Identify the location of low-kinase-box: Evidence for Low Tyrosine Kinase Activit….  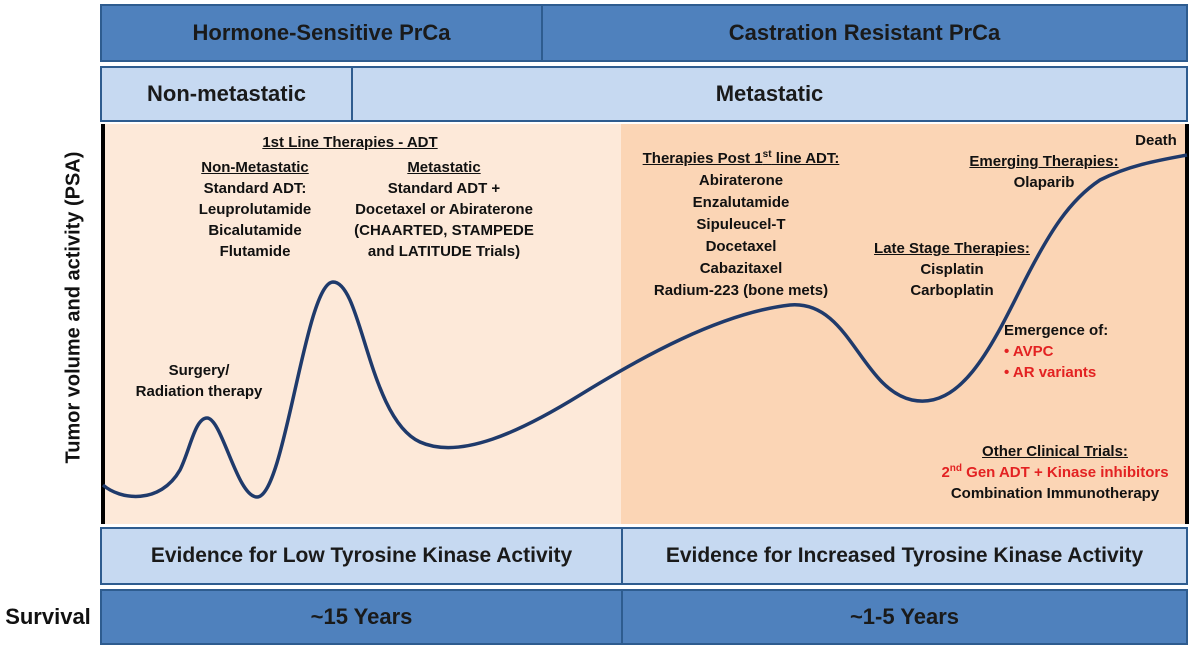
(361, 556).